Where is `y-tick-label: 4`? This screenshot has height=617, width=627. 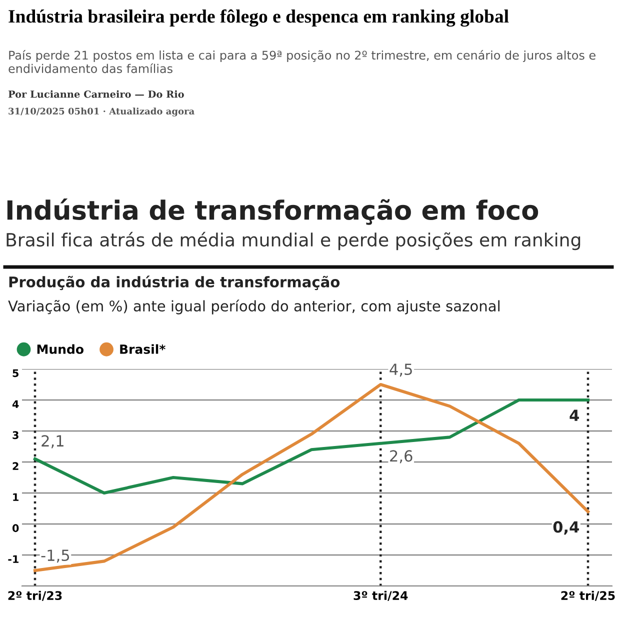
y-tick-label: 4 is located at coordinates (15, 404).